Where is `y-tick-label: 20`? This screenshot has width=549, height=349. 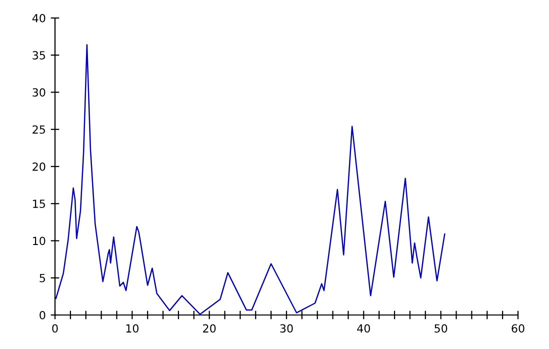
y-tick-label: 20 is located at coordinates (39, 166).